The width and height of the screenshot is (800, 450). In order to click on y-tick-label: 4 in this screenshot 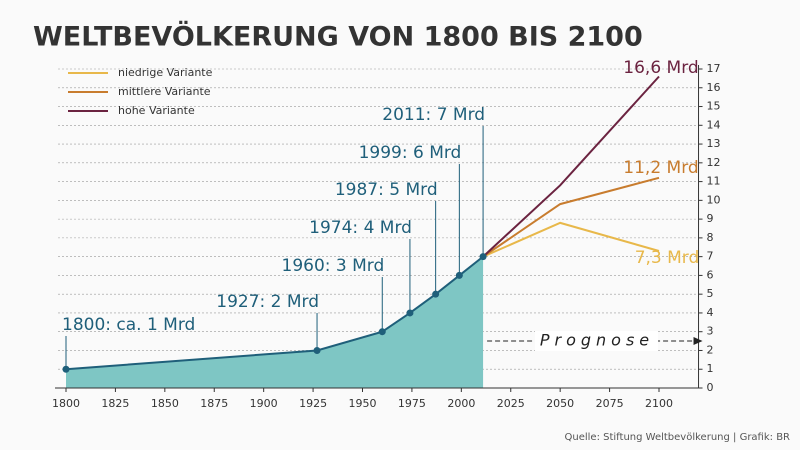, I will do `click(710, 312)`.